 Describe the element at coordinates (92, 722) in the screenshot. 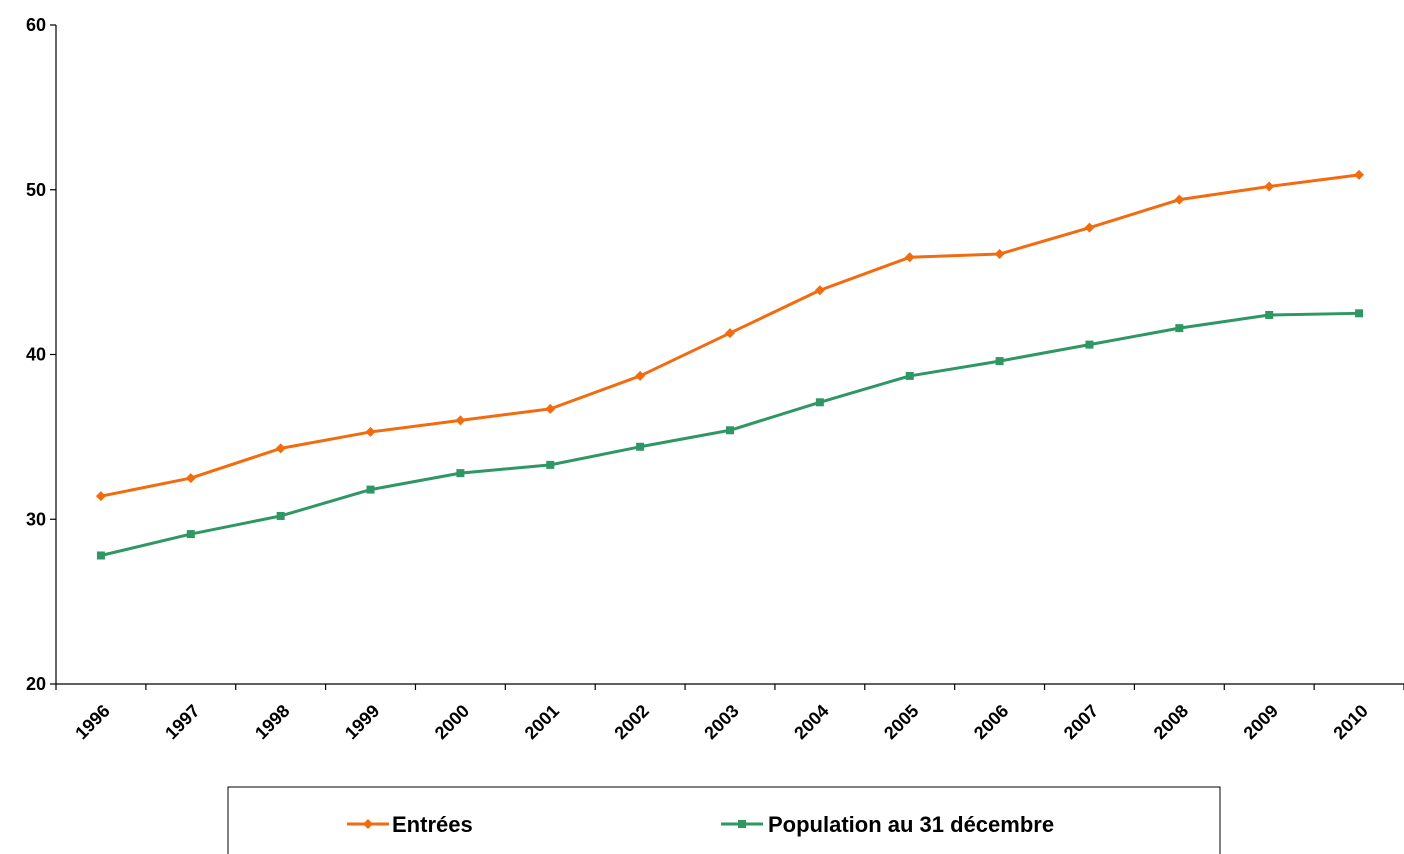

I see `x-tick-label: 1996` at that location.